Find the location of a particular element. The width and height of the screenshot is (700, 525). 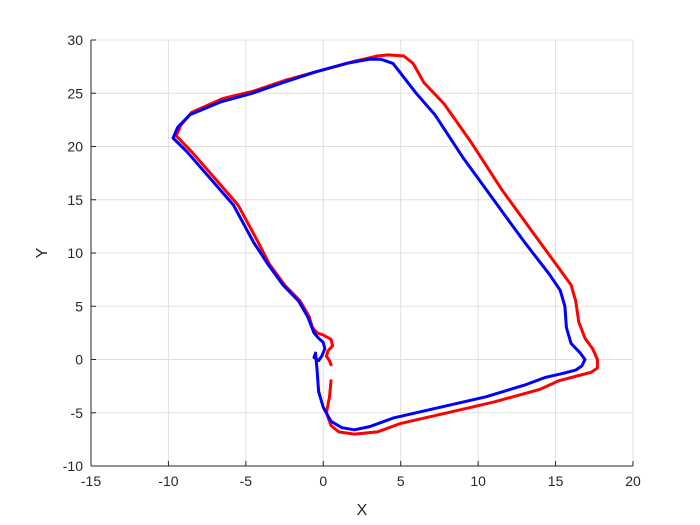

x-tick-label: -10 is located at coordinates (168, 481).